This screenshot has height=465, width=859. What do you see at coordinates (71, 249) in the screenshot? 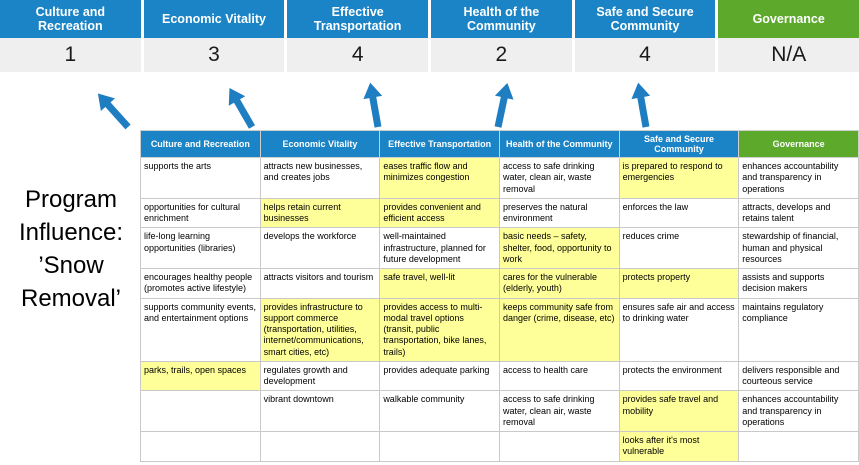
I see `program-title: Program Influence: ’Snow Removal’` at bounding box center [71, 249].